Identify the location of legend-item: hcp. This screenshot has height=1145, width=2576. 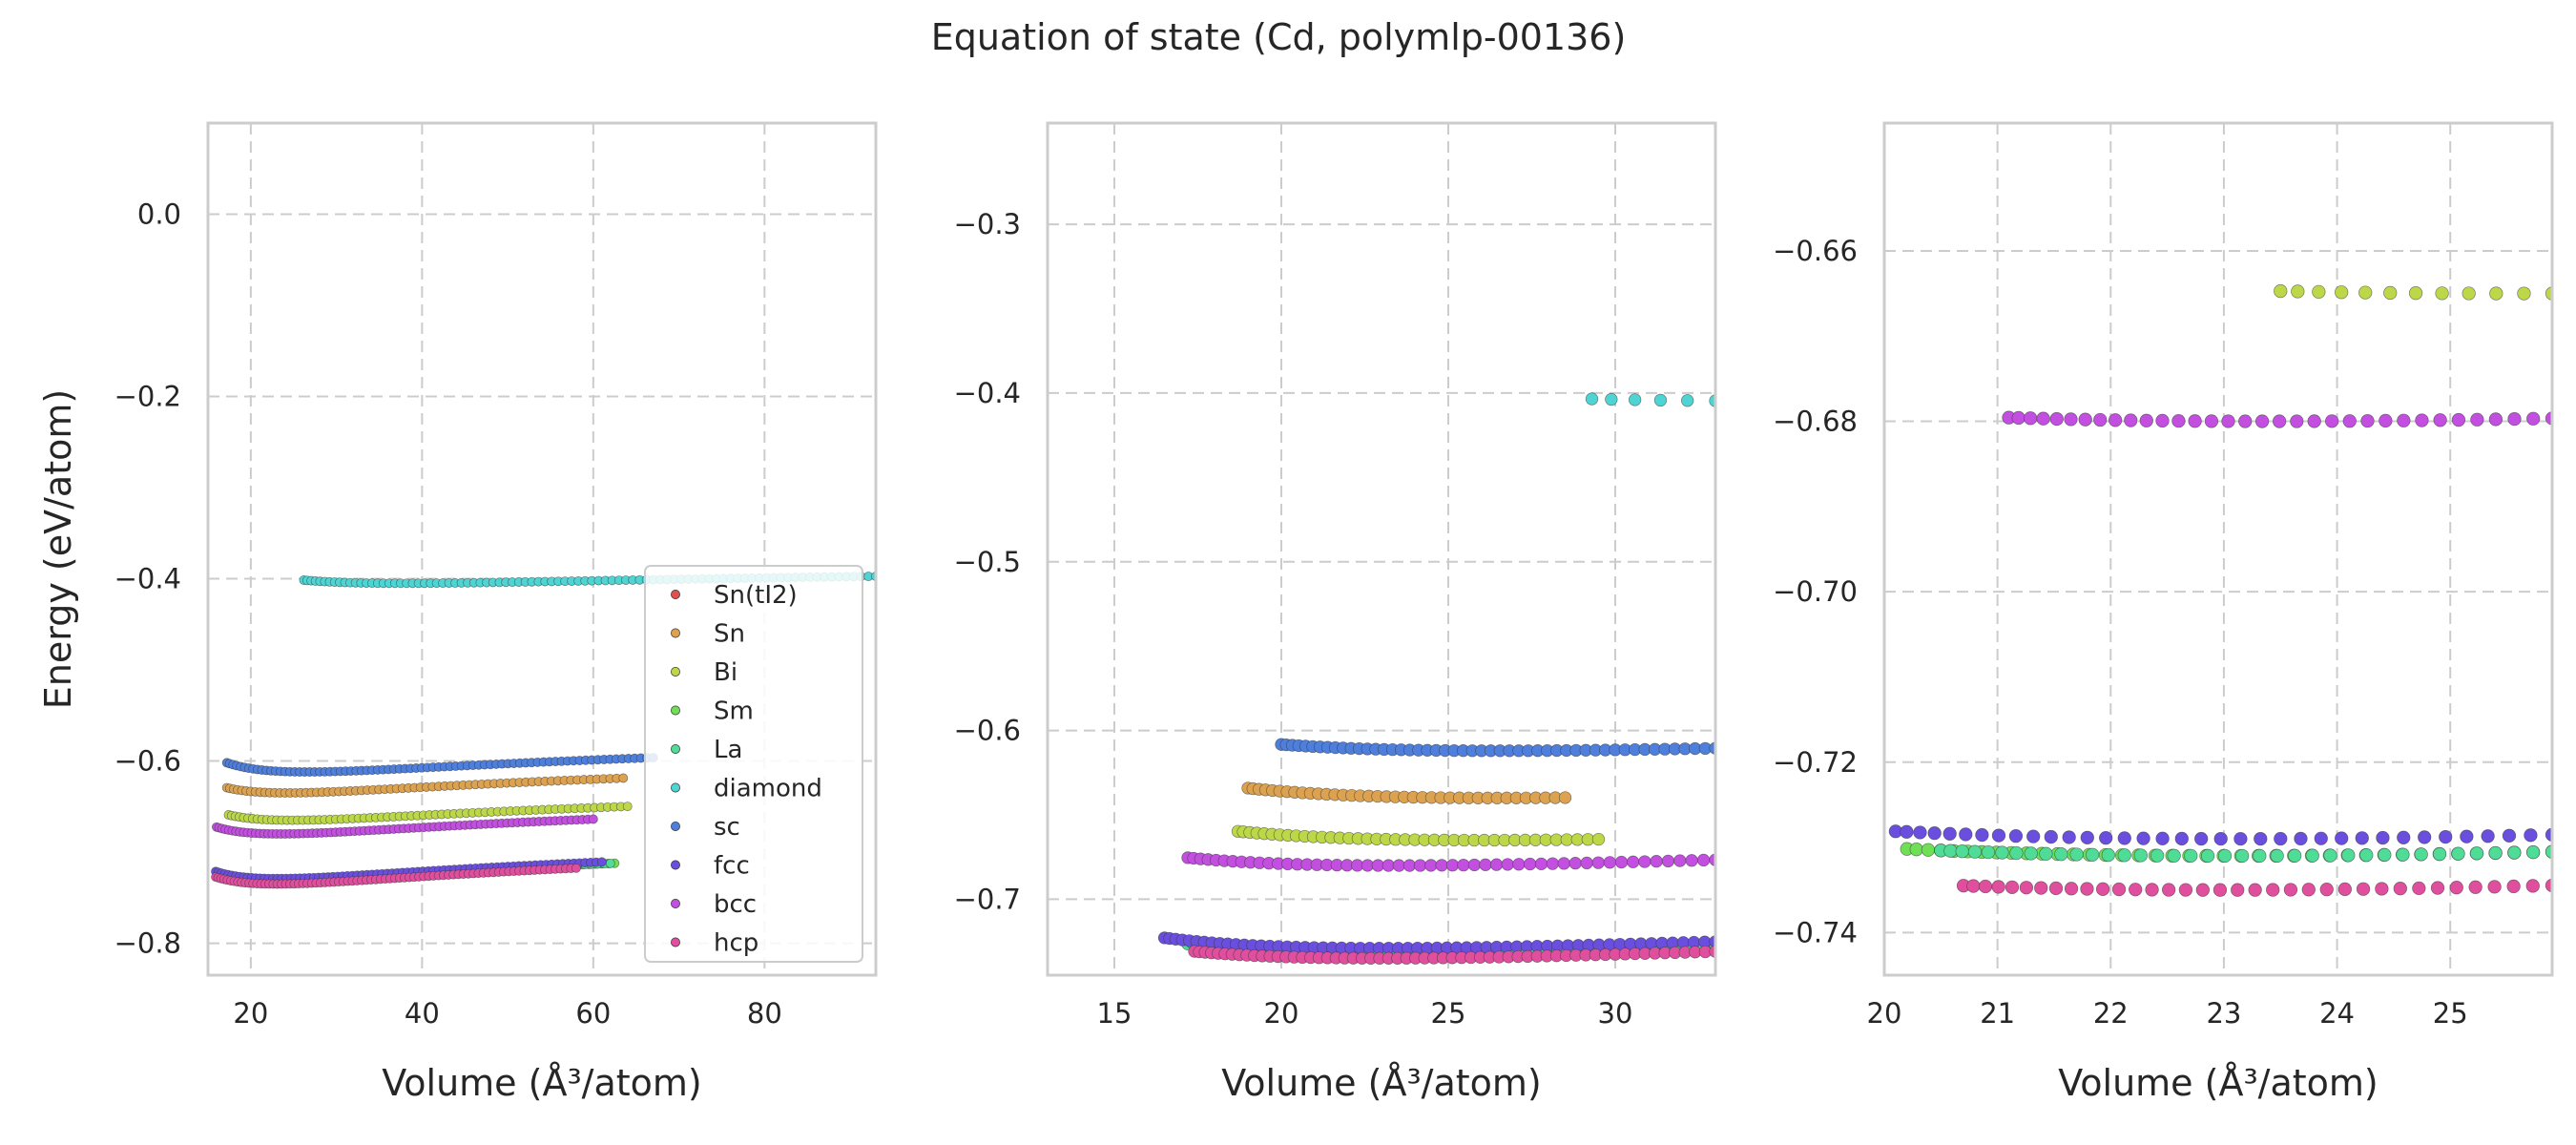
(714, 944).